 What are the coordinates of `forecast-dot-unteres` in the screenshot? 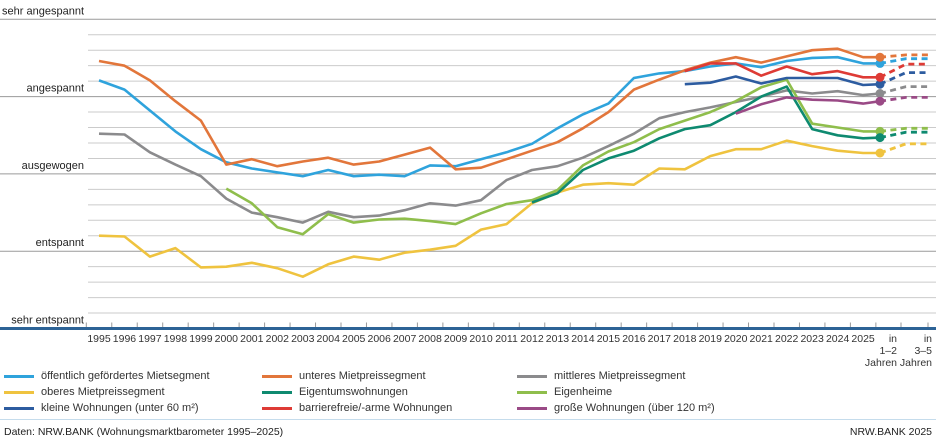 It's located at (880, 57).